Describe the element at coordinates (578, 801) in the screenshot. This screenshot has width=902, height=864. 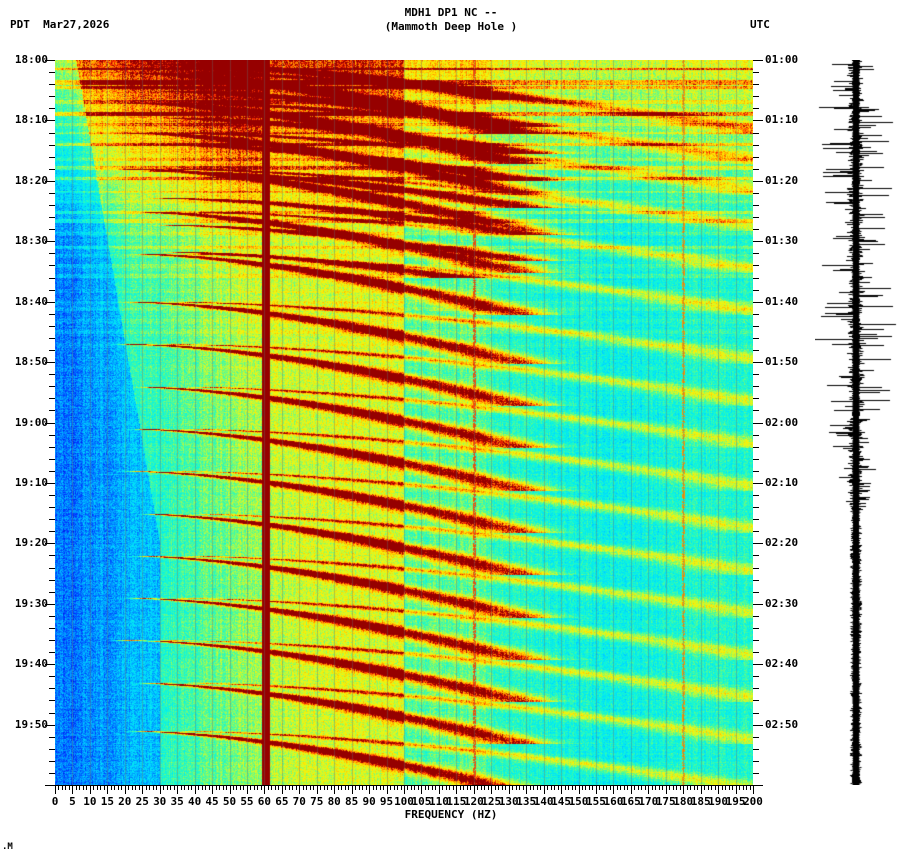
I see `frequency-label: 150` at that location.